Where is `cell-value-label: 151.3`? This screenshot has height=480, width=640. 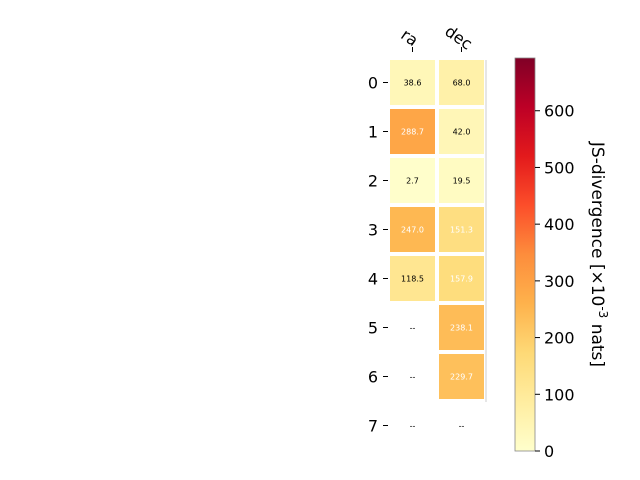
cell-value-label: 151.3 is located at coordinates (461, 230).